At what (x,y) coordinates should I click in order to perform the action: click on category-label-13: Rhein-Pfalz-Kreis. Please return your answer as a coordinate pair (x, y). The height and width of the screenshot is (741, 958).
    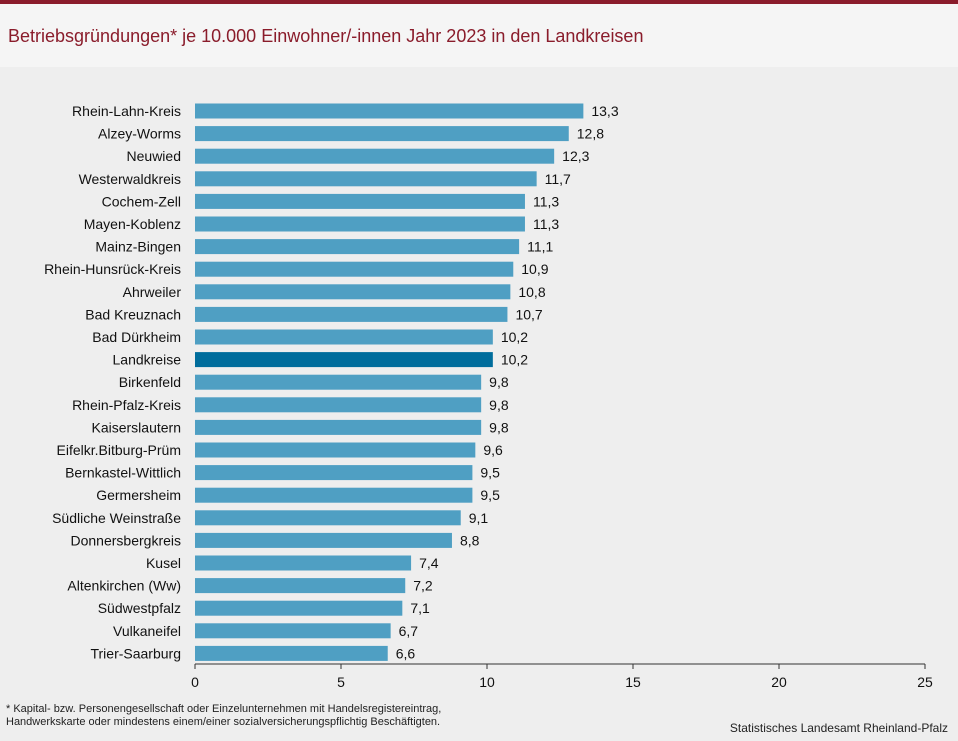
    Looking at the image, I should click on (126, 405).